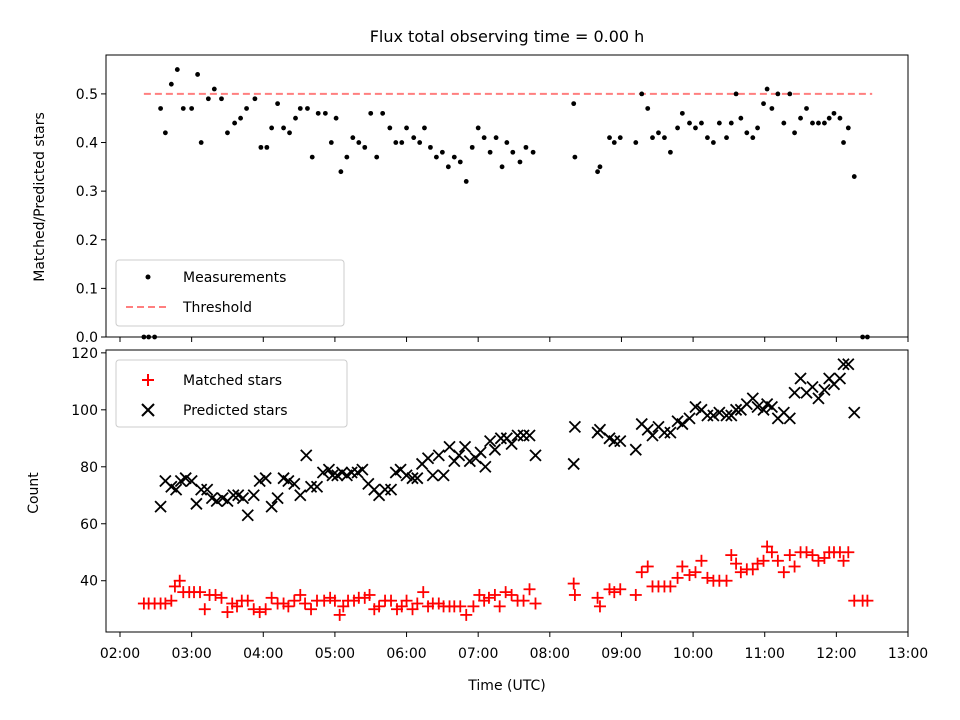 Image resolution: width=960 pixels, height=720 pixels. I want to click on legend-threshold-label: Threshold, so click(217, 308).